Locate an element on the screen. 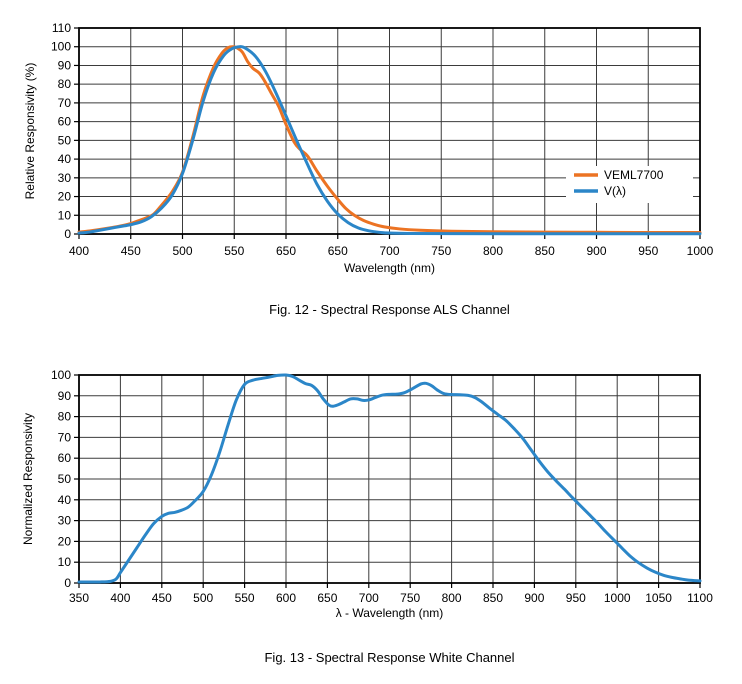 This screenshot has width=742, height=684. x-tick-label: 1050 is located at coordinates (658, 598).